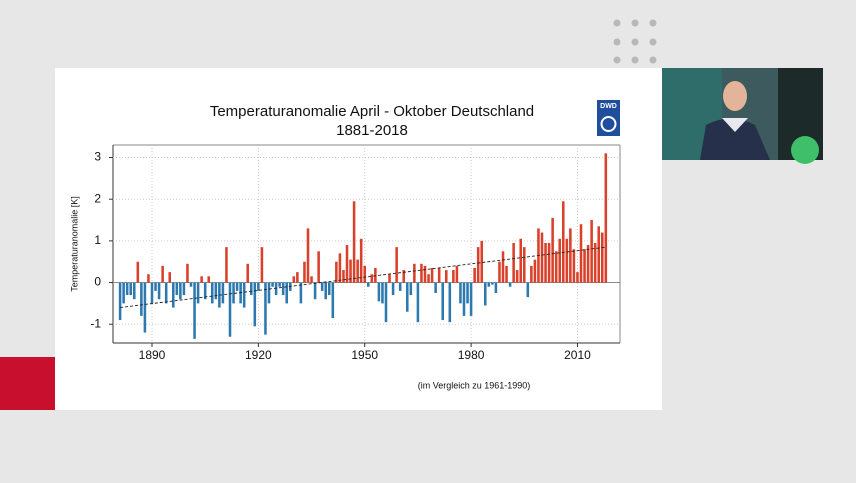 Image resolution: width=856 pixels, height=483 pixels. Describe the element at coordinates (577, 355) in the screenshot. I see `x-tick-label: 2010` at that location.